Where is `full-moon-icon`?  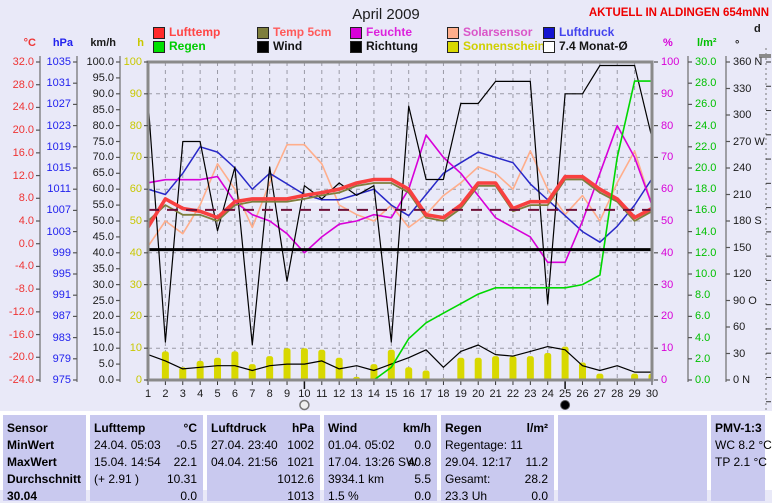
full-moon-icon is located at coordinates (304, 405).